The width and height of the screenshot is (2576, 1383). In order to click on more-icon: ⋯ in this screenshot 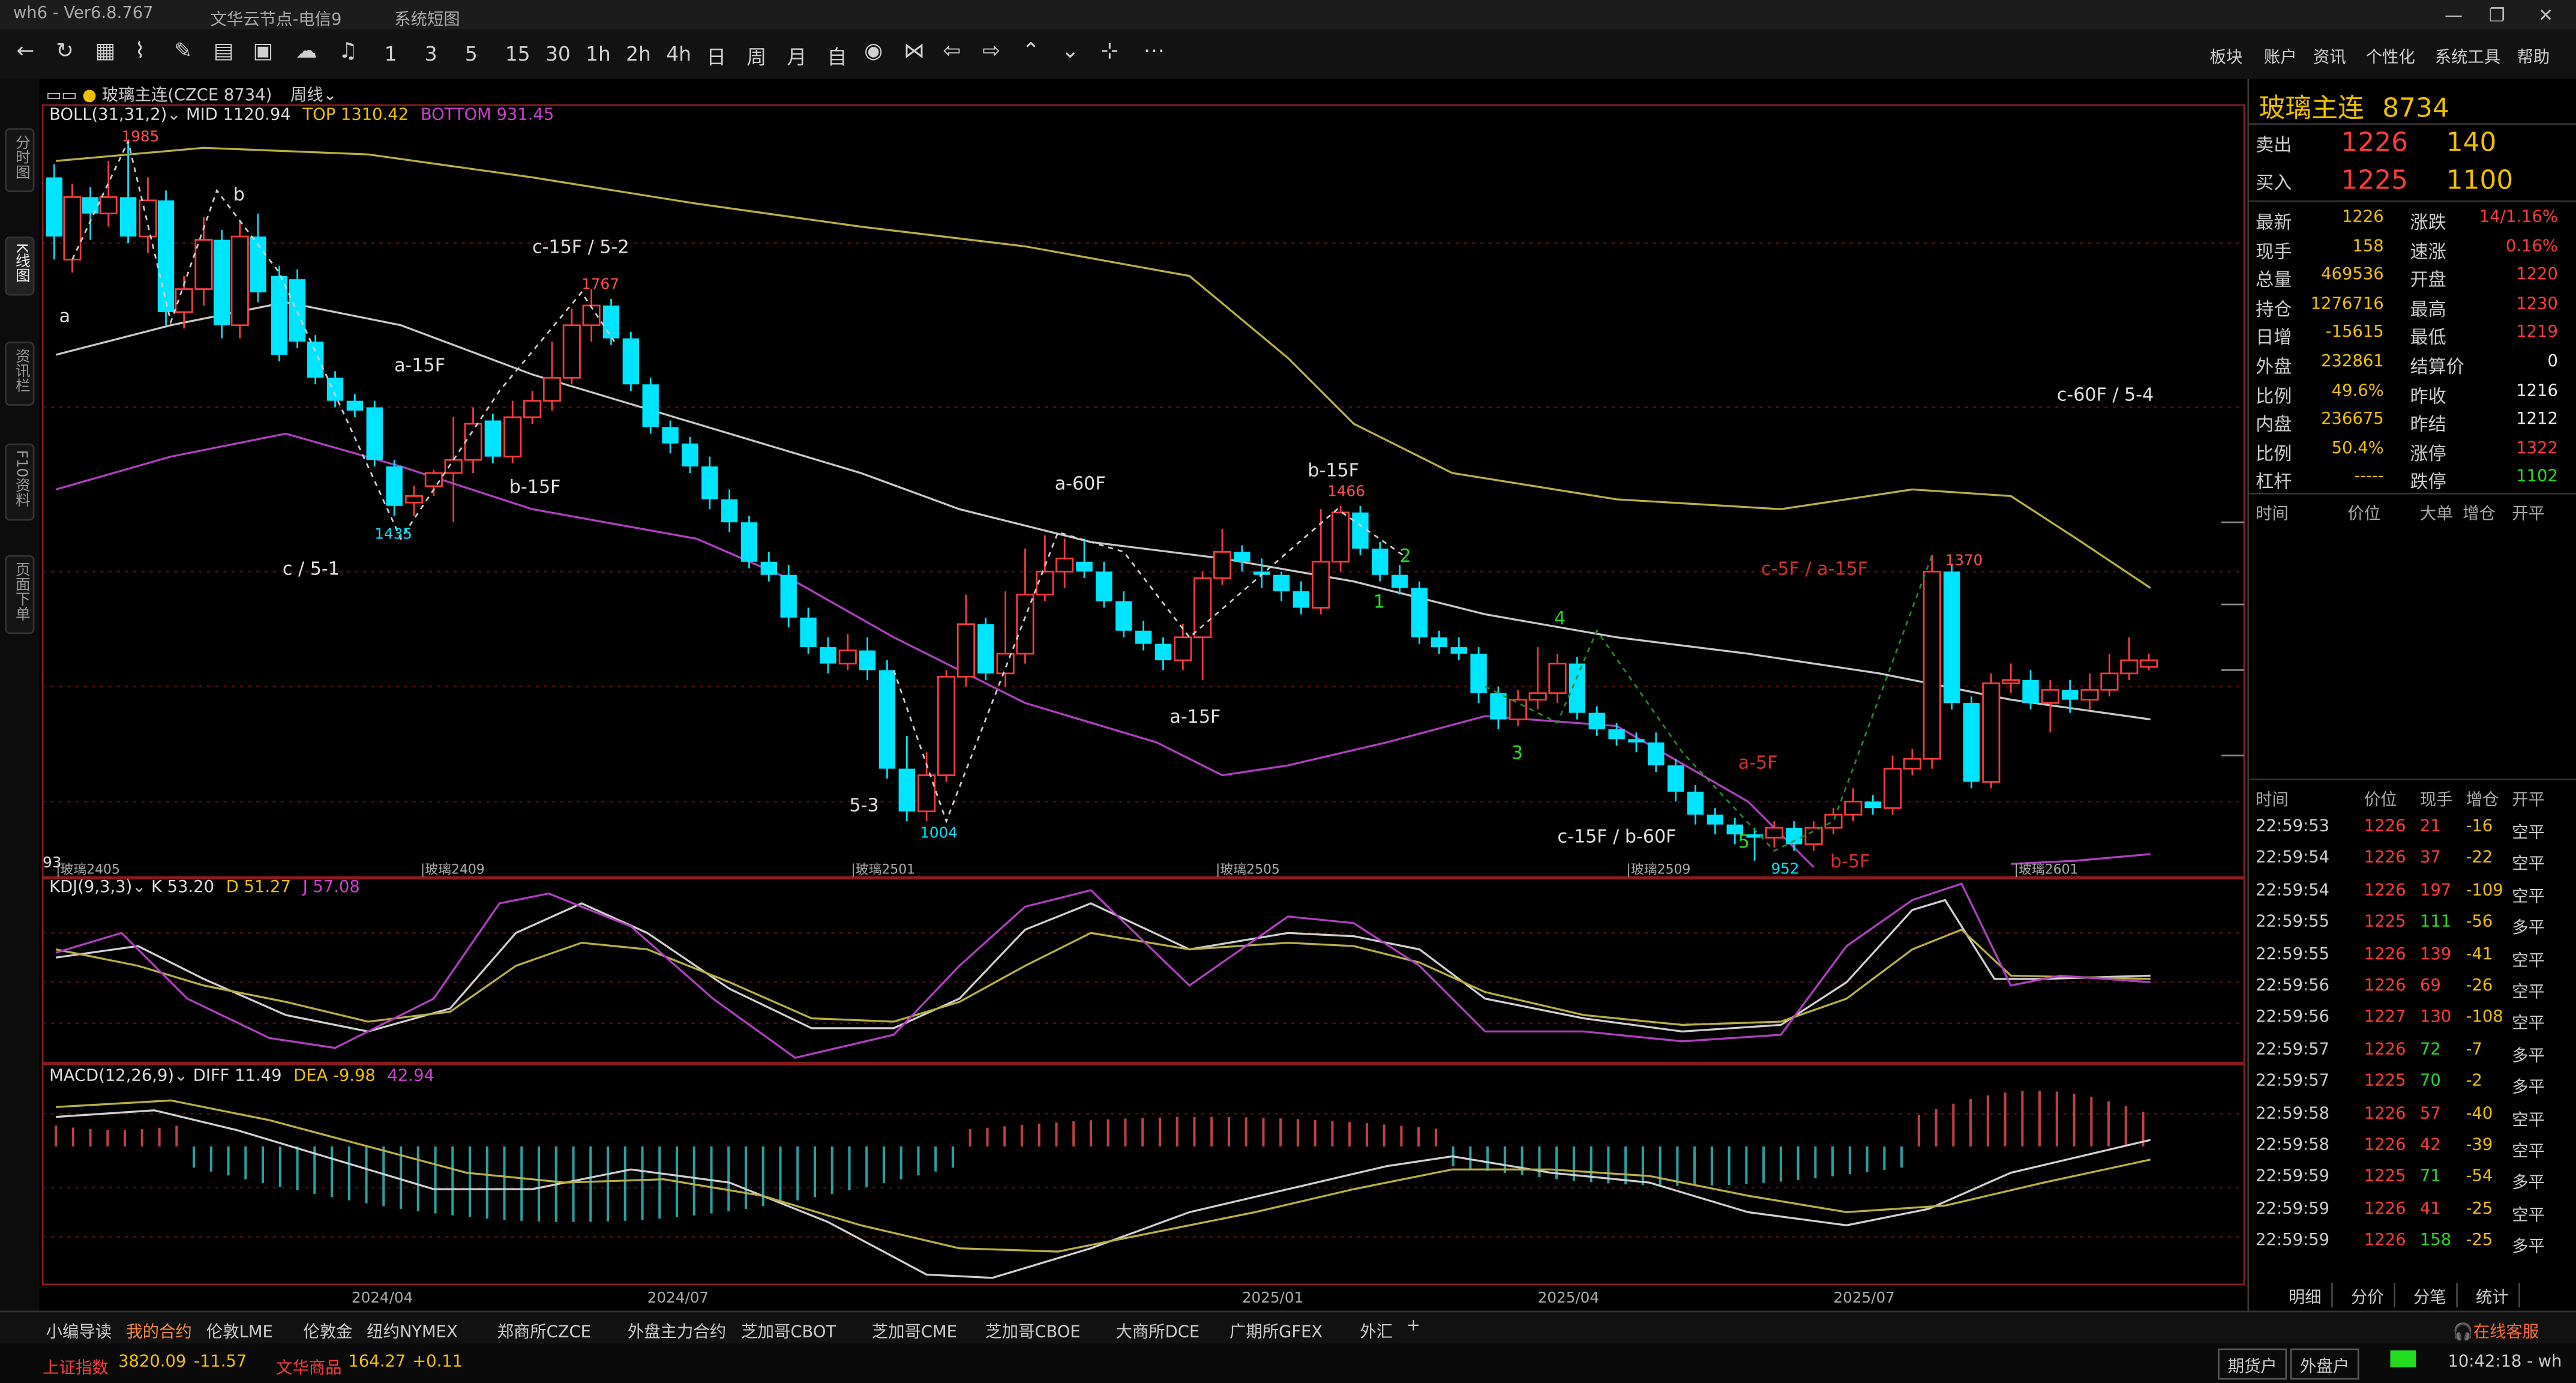, I will do `click(1154, 51)`.